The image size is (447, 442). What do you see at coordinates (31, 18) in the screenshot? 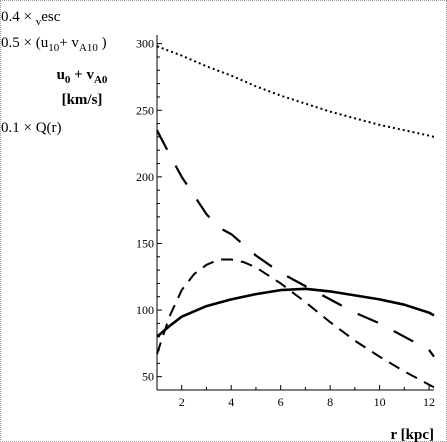
I see `legend-label-vesc: 0.4 × vesc` at bounding box center [31, 18].